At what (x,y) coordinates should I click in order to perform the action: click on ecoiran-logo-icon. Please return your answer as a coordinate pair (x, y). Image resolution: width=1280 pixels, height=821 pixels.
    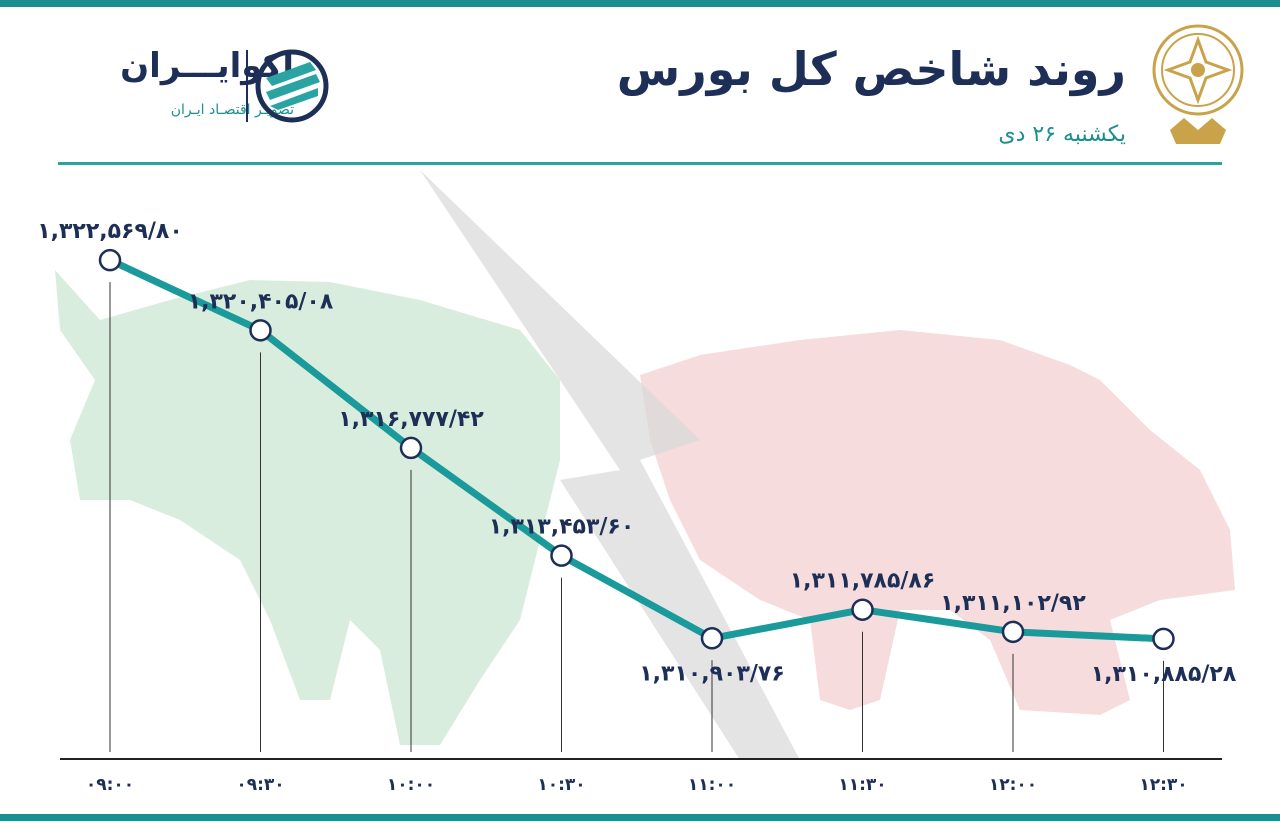
    Looking at the image, I should click on (292, 86).